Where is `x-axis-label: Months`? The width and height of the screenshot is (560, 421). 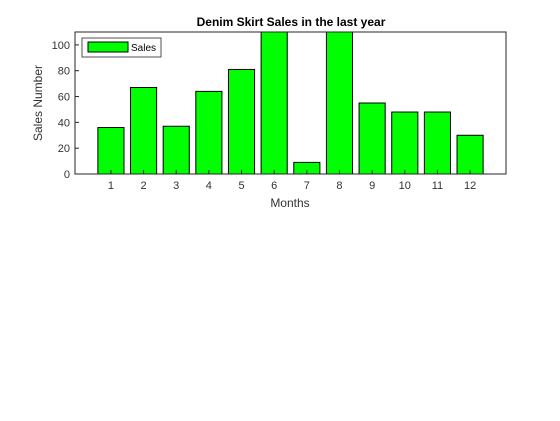 x-axis-label: Months is located at coordinates (289, 203).